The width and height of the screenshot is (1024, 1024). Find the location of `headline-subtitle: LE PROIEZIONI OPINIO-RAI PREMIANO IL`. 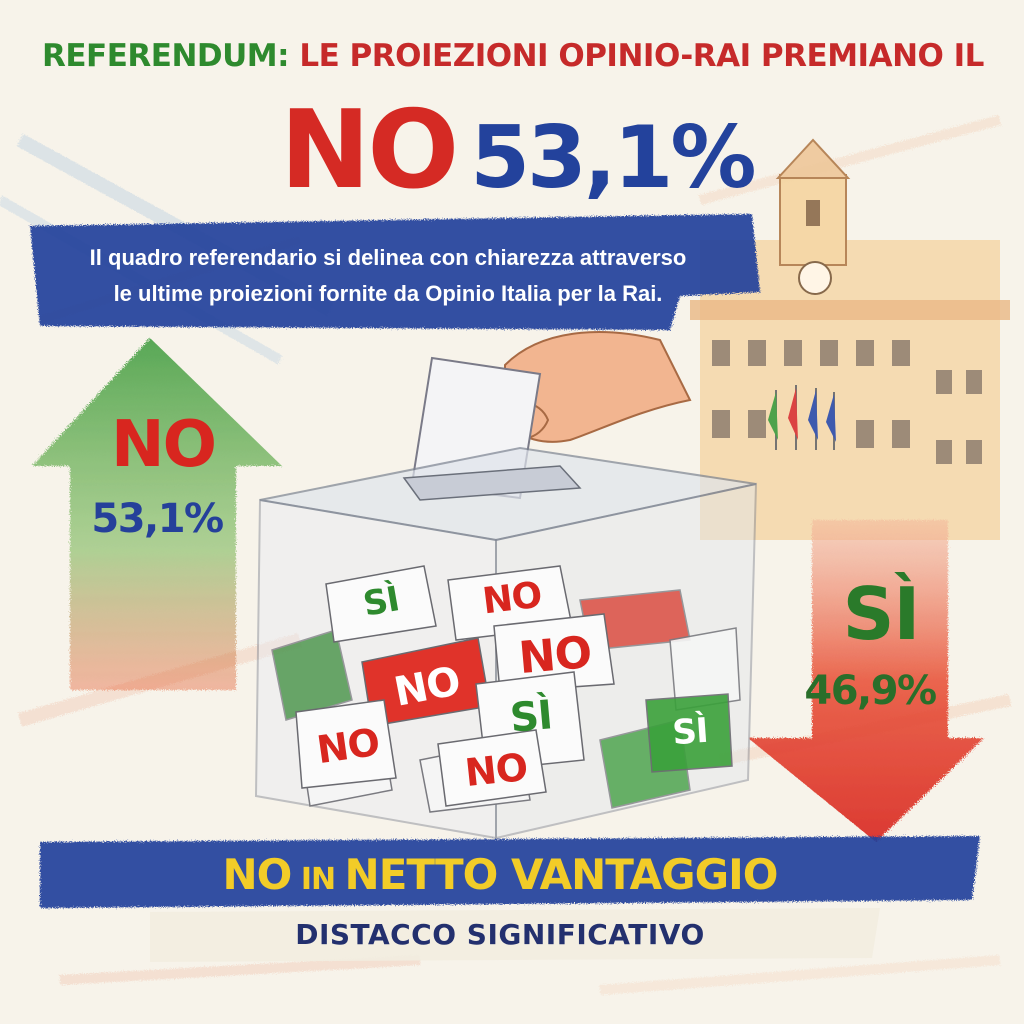

headline-subtitle: LE PROIEZIONI OPINIO-RAI PREMIANO IL is located at coordinates (636, 56).